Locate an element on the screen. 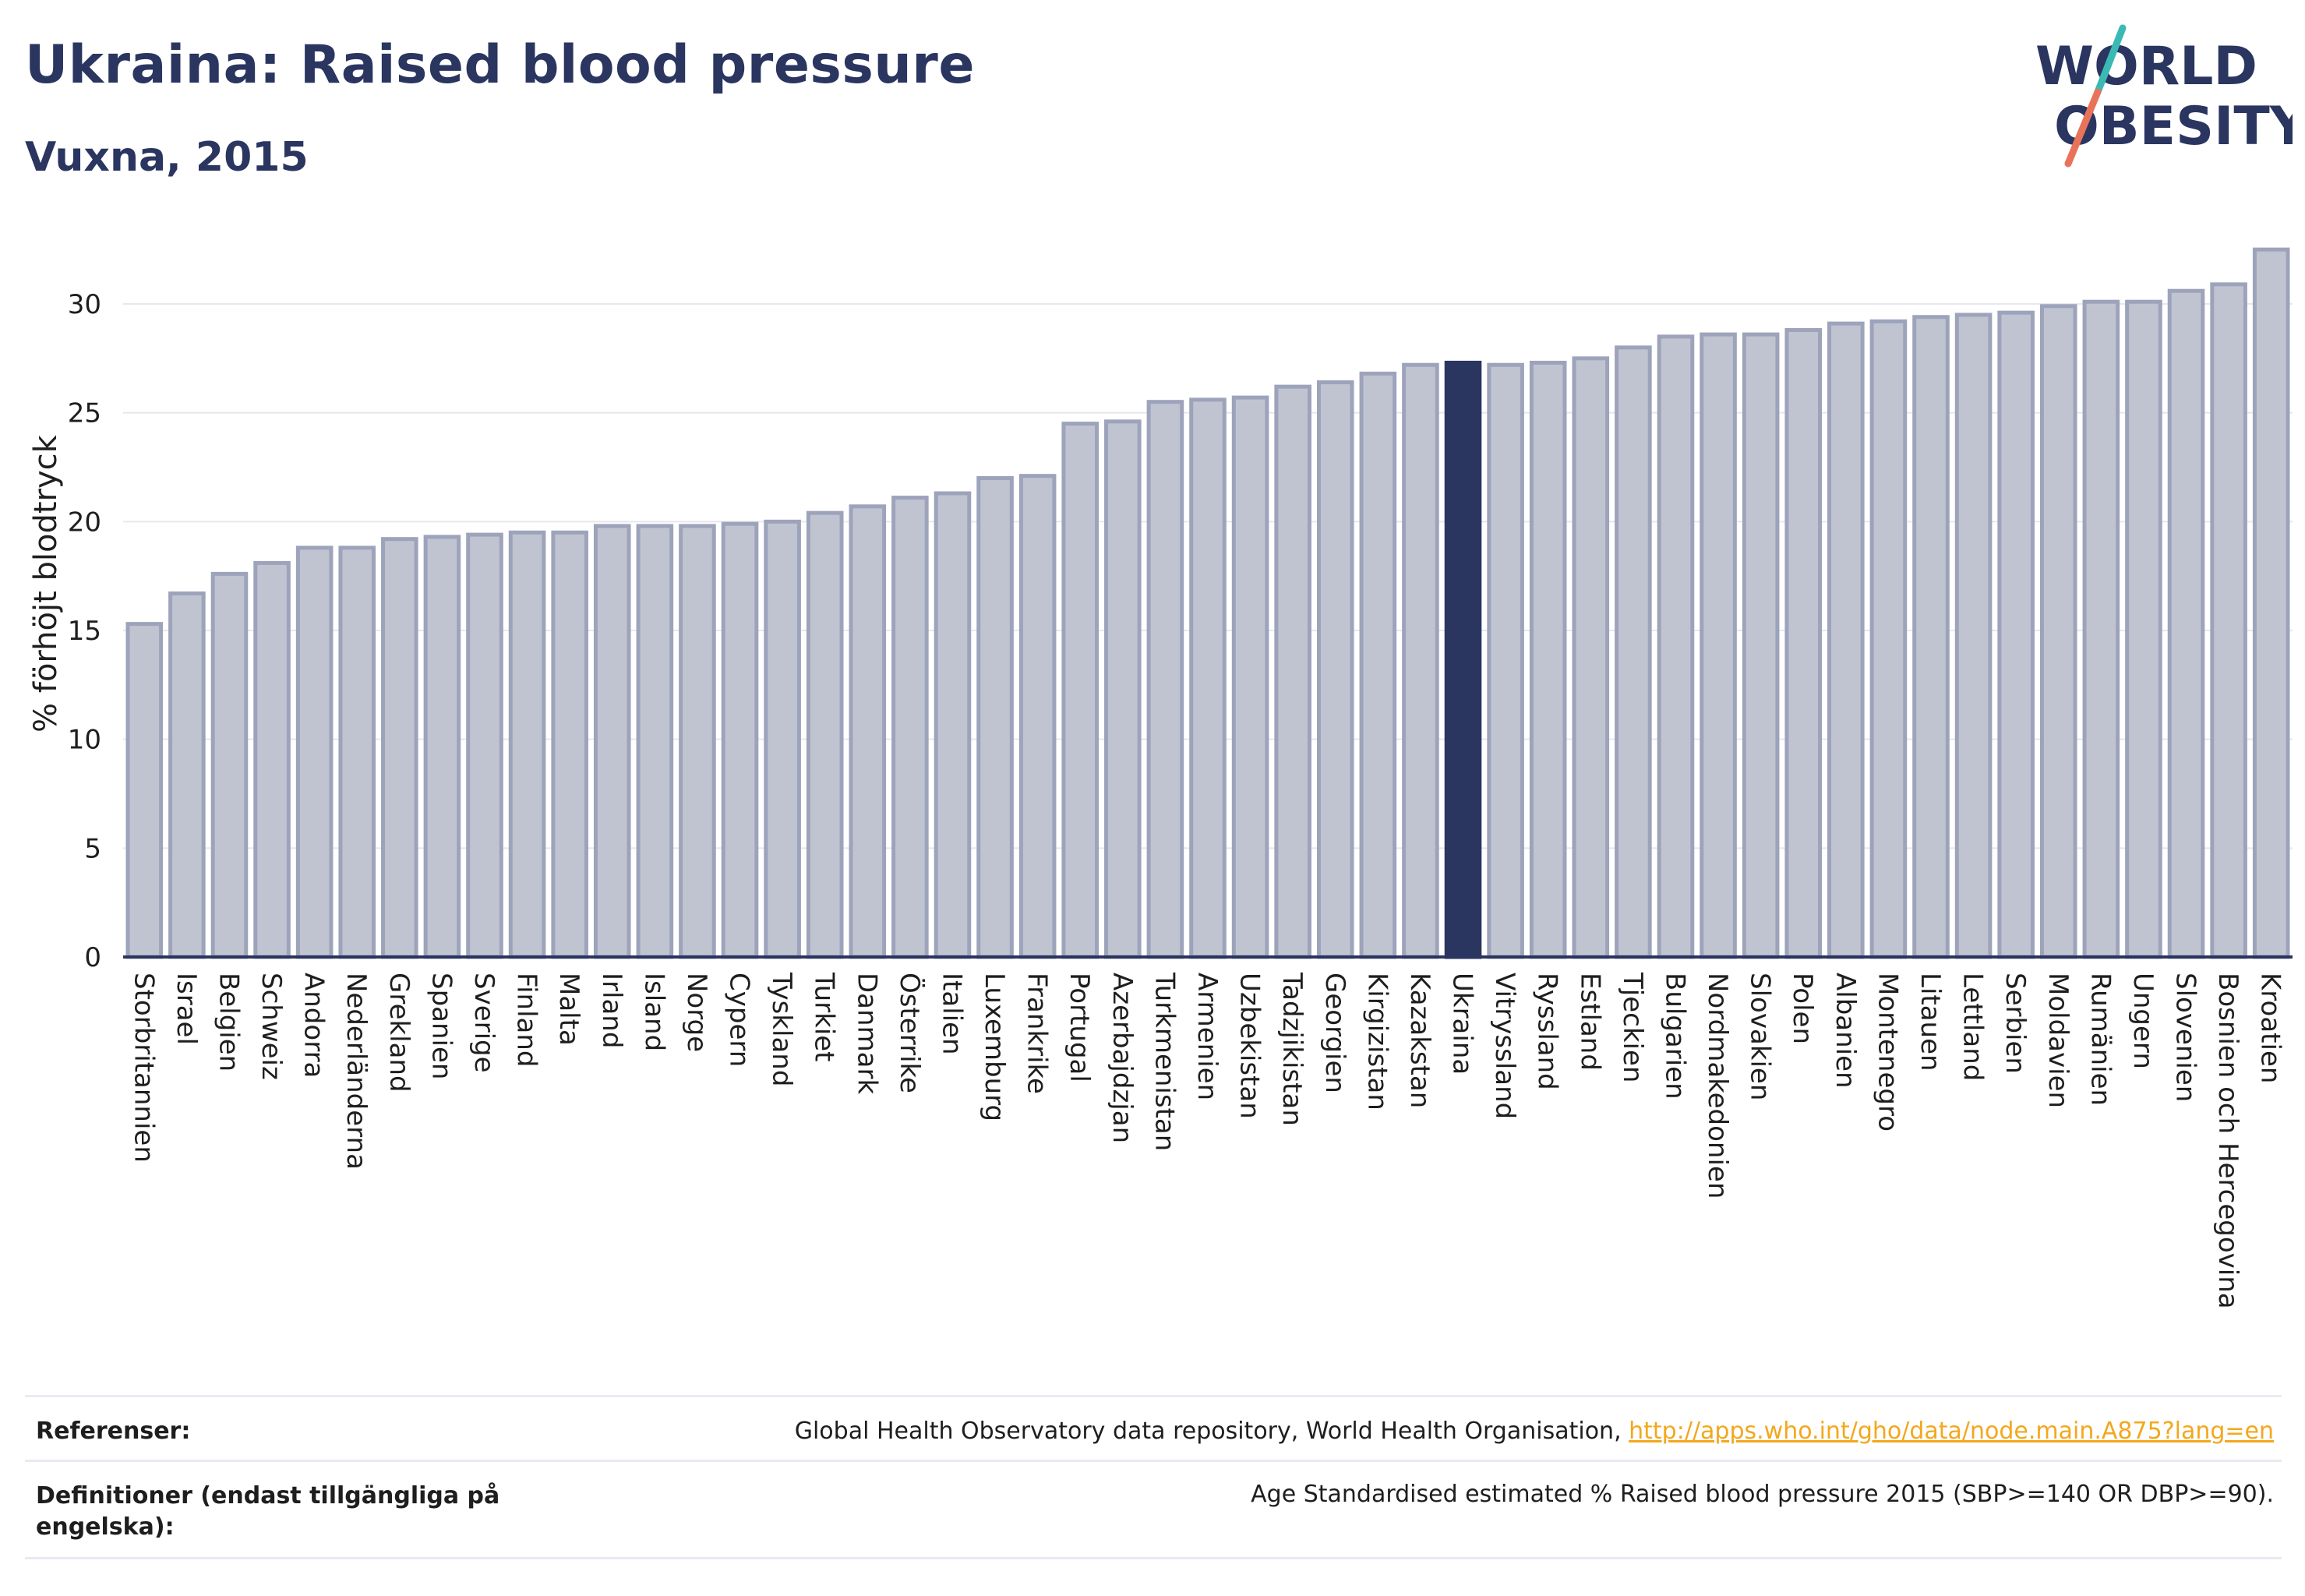 The width and height of the screenshot is (2305, 1596). x-tick-label: Lettland is located at coordinates (1973, 1027).